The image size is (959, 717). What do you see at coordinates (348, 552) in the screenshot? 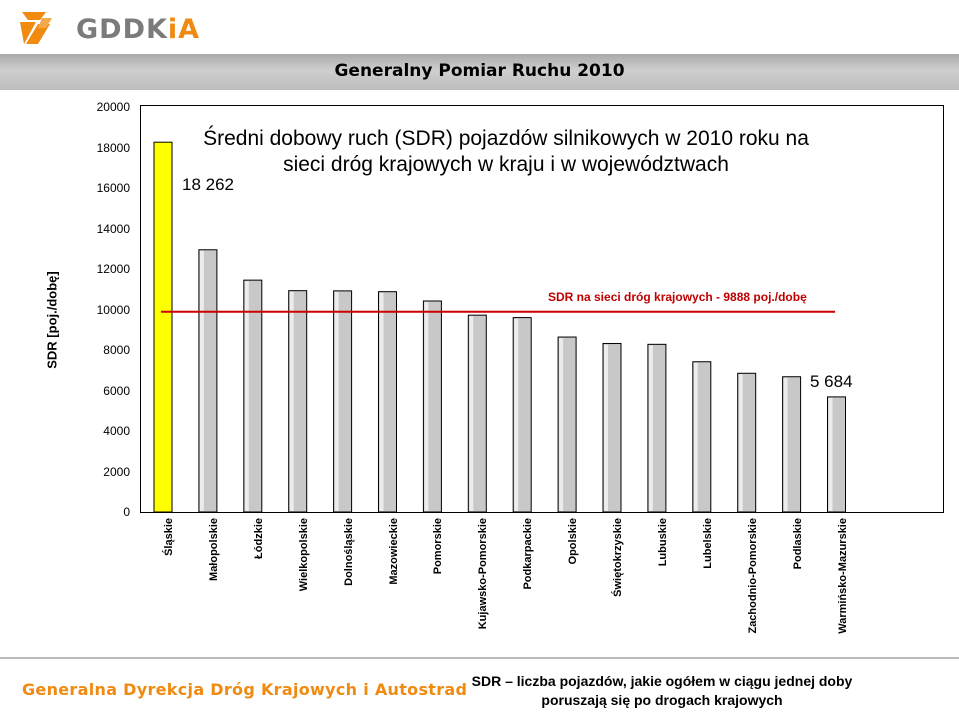
I see `x-tick-label: Dolnośląskie` at bounding box center [348, 552].